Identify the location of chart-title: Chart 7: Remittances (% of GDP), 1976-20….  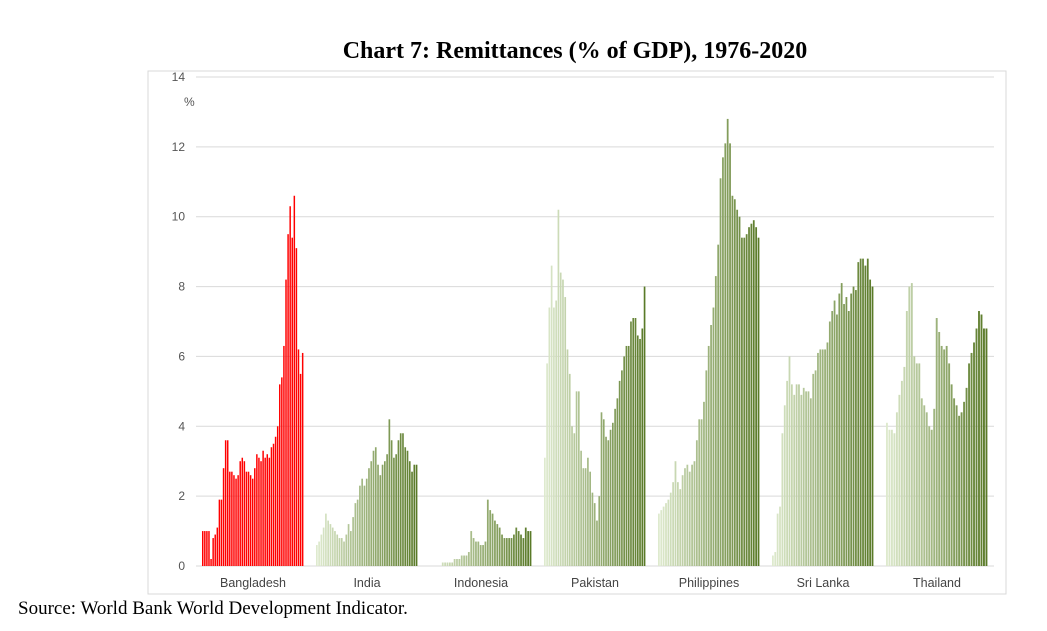
(575, 51).